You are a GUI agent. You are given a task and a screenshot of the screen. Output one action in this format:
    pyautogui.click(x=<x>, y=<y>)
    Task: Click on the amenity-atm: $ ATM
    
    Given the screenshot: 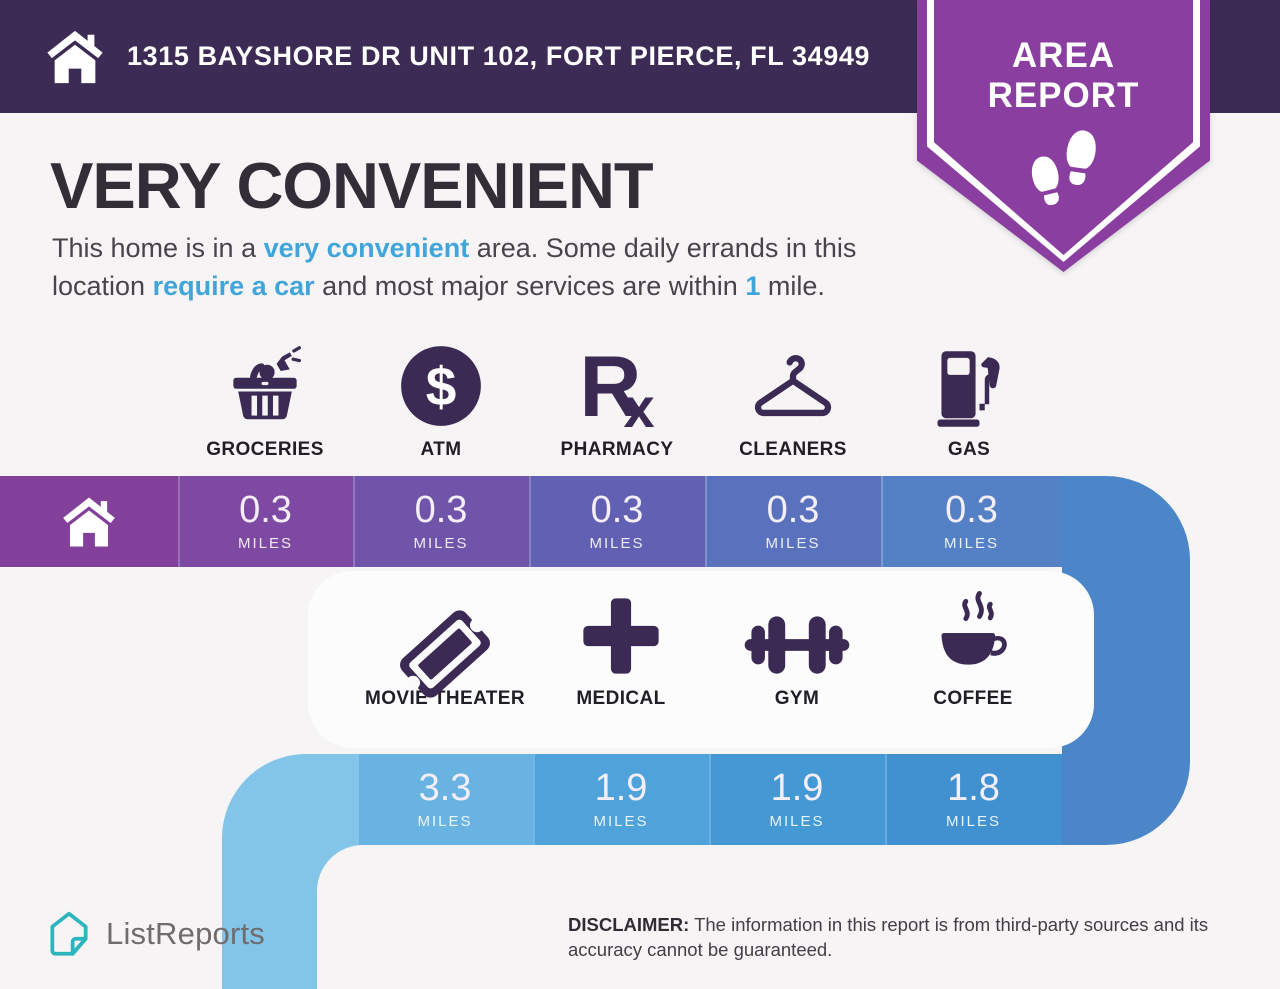 What is the action you would take?
    pyautogui.click(x=441, y=397)
    